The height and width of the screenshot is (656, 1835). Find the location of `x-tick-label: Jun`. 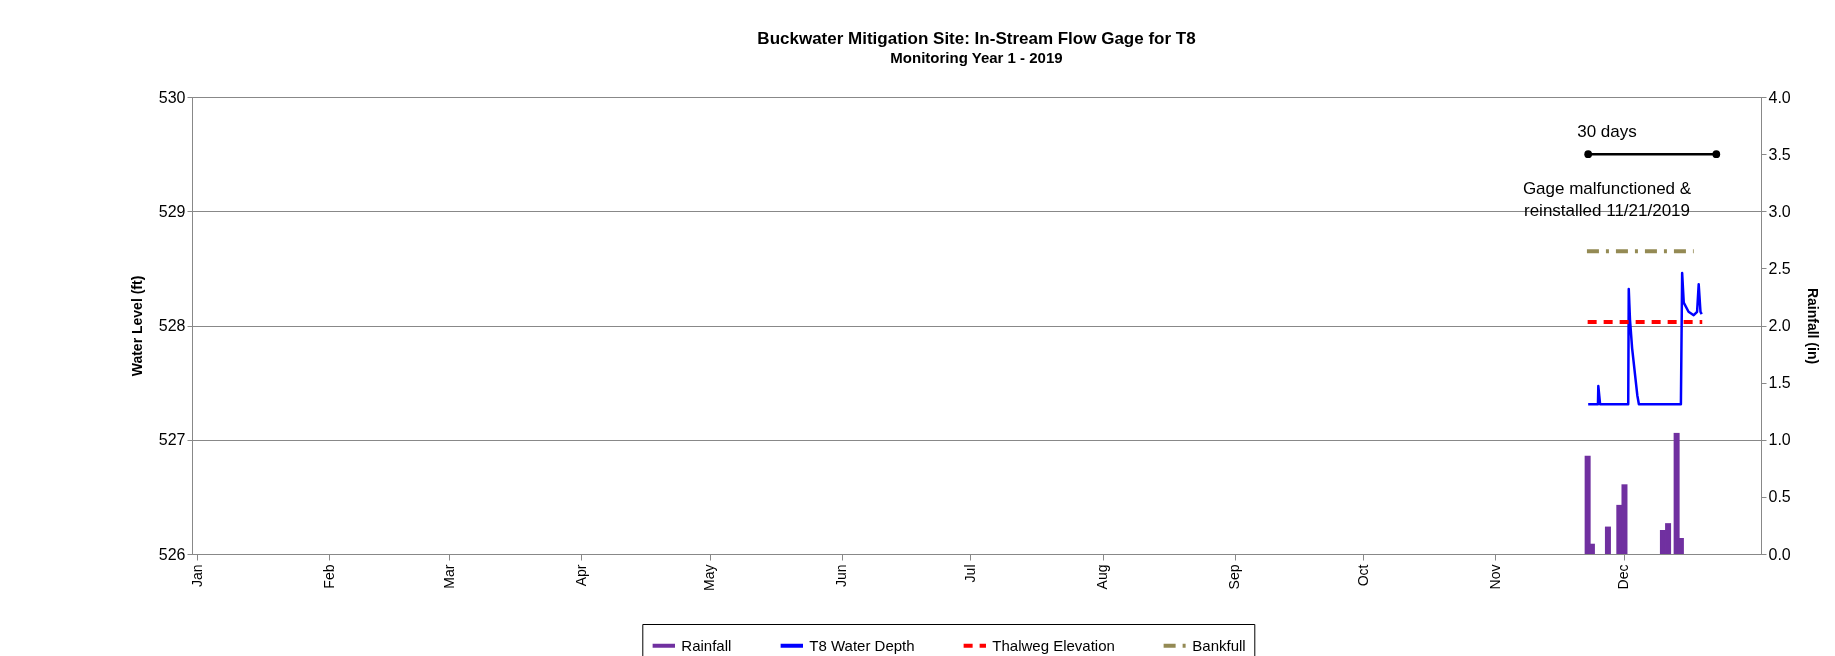

x-tick-label: Jun is located at coordinates (841, 576).